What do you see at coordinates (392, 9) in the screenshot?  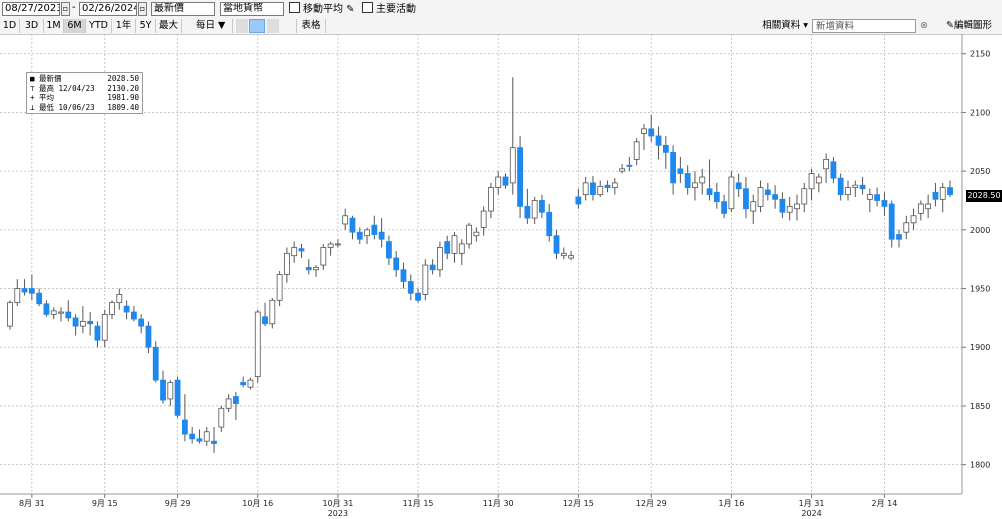 I see `key-events-toggle: 主要活動` at bounding box center [392, 9].